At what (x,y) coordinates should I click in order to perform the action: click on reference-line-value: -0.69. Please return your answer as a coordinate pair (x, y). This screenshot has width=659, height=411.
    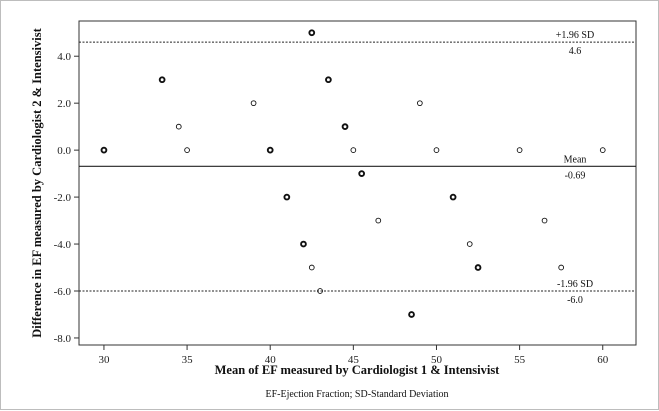
    Looking at the image, I should click on (575, 175).